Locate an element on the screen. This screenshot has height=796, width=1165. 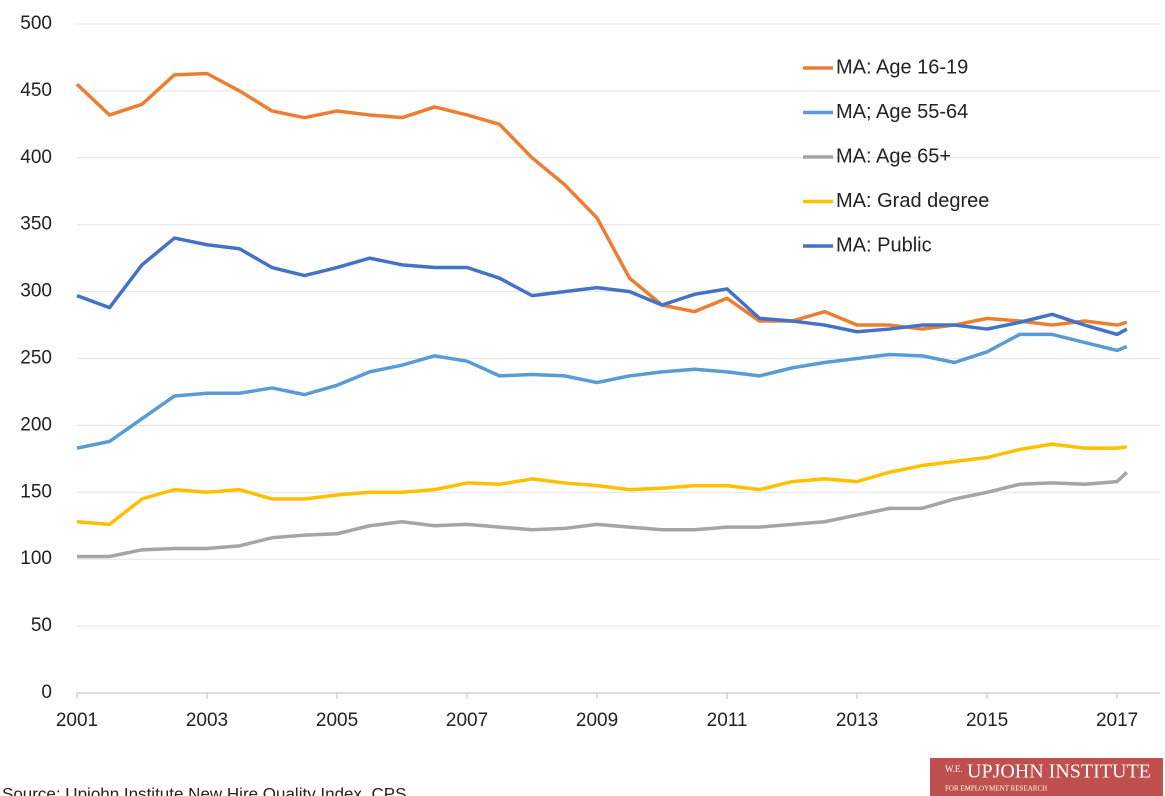
x-tick-label: 2015 is located at coordinates (987, 720).